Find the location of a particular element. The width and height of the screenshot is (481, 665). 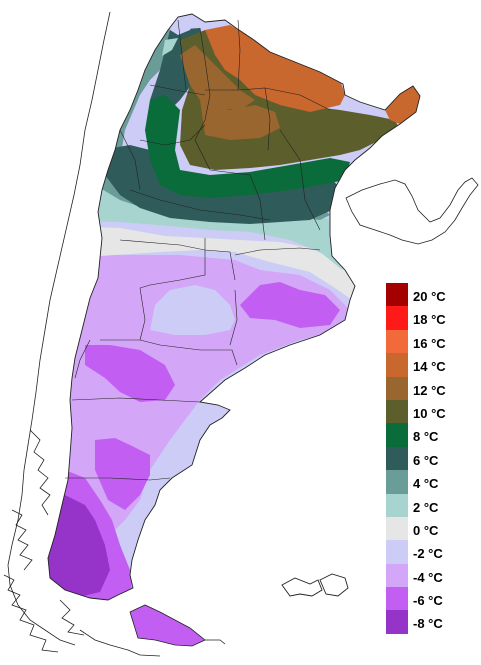

legend-label: 8 °C is located at coordinates (426, 437).